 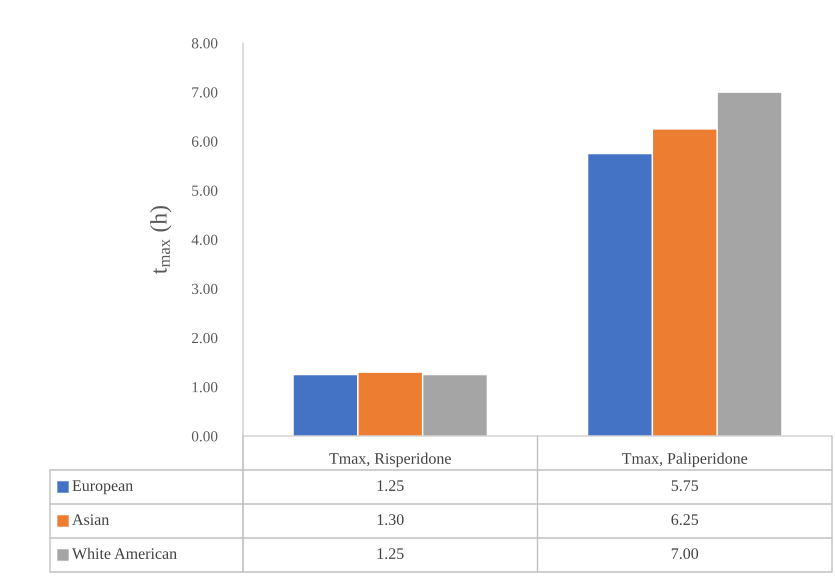 I want to click on text: 5.75, so click(x=685, y=486).